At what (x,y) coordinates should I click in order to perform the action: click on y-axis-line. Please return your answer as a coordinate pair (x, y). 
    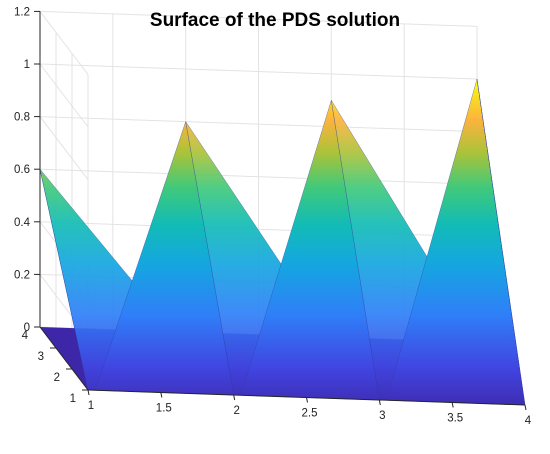
    Looking at the image, I should click on (64, 358).